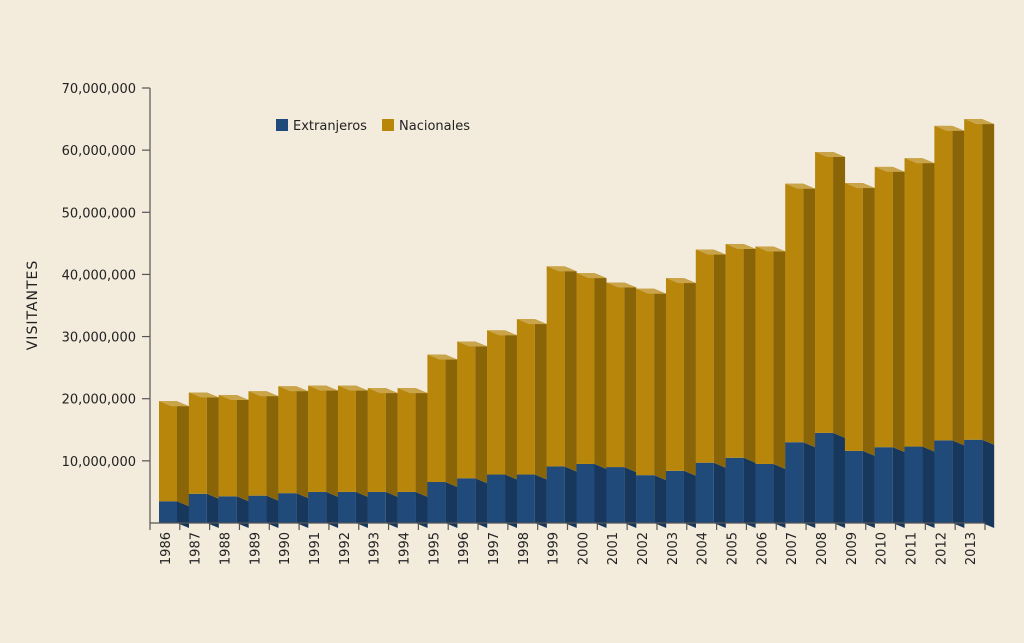 The width and height of the screenshot is (1024, 643). What do you see at coordinates (183, 454) in the screenshot?
I see `bar-side-nacionales-1986` at bounding box center [183, 454].